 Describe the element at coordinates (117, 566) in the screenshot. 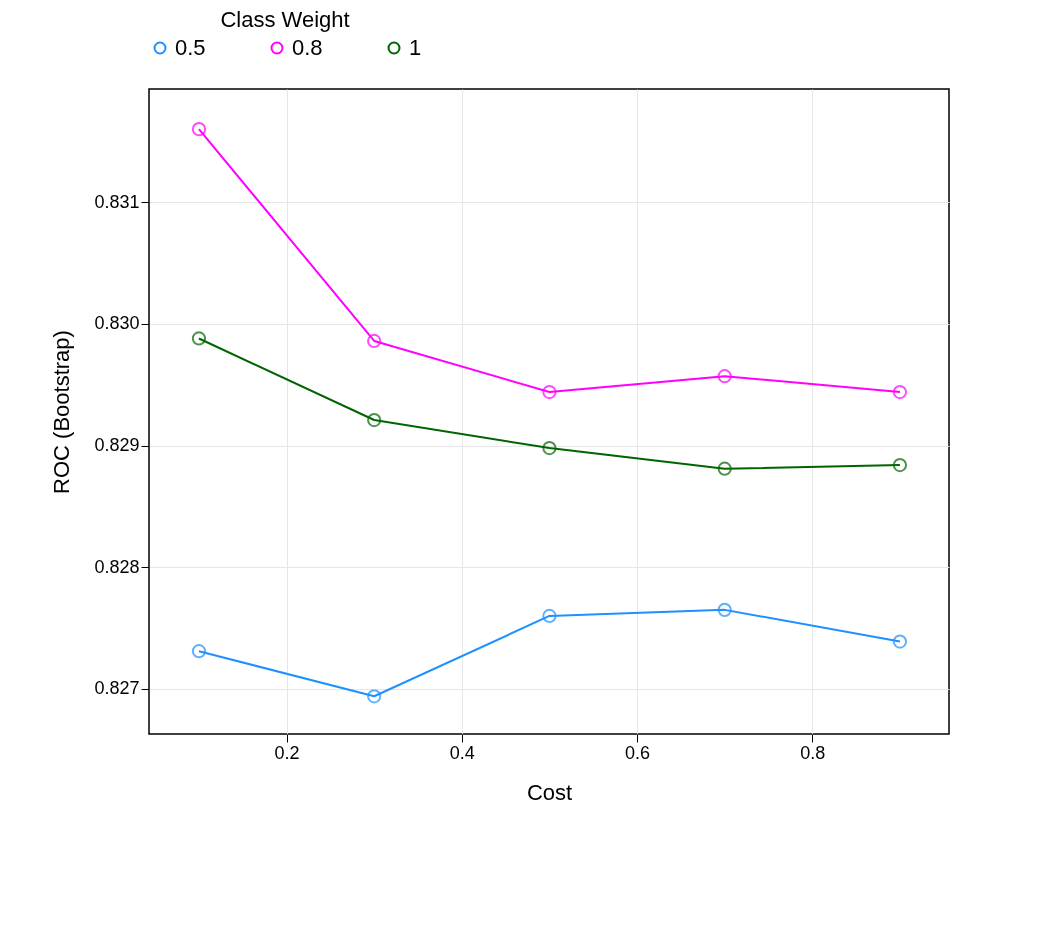

I see `y-tick-label: 0.828` at that location.